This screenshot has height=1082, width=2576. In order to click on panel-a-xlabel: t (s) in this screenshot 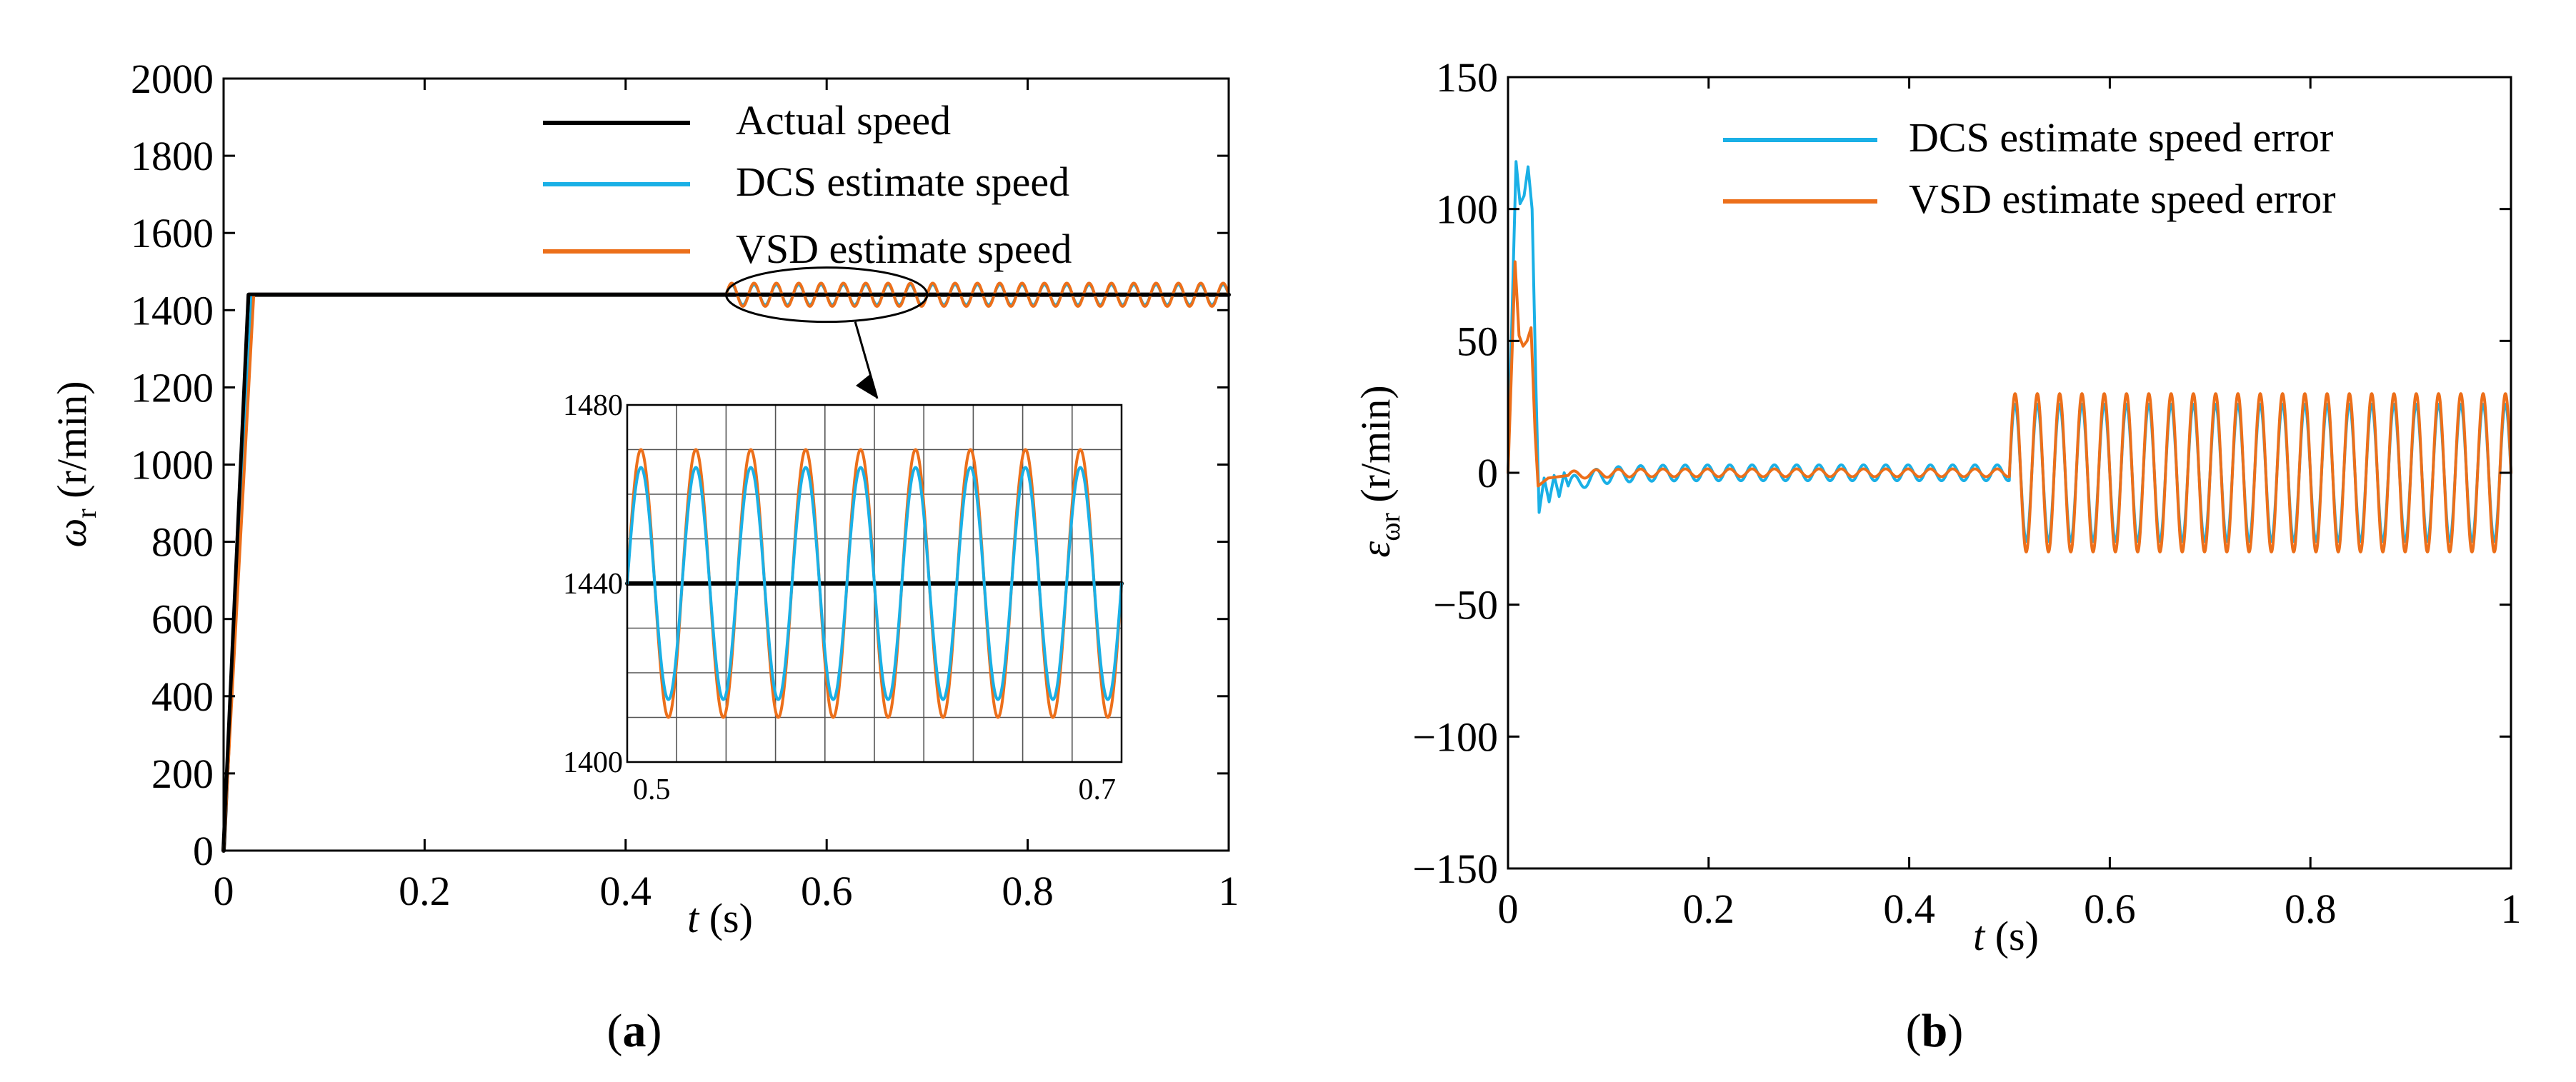, I will do `click(720, 918)`.